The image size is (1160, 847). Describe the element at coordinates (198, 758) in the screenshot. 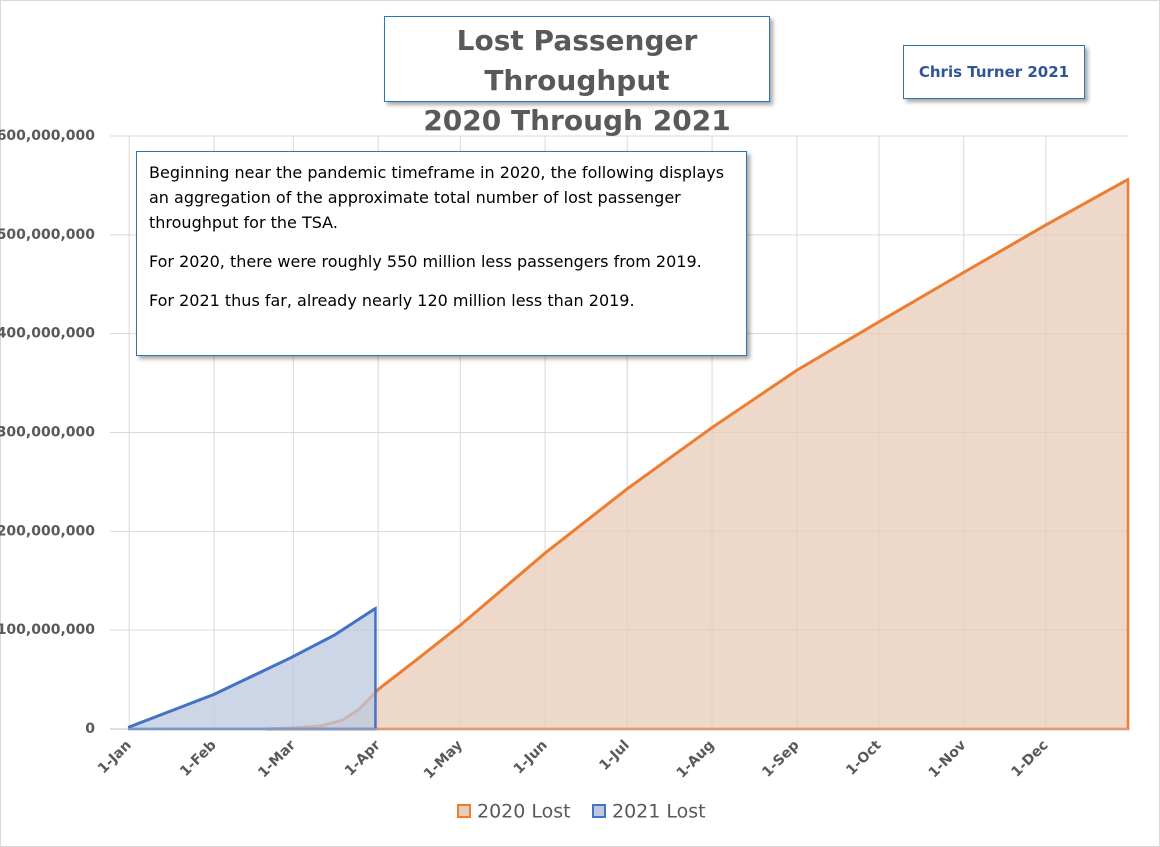

I see `x-tick-label: 1-Feb` at that location.